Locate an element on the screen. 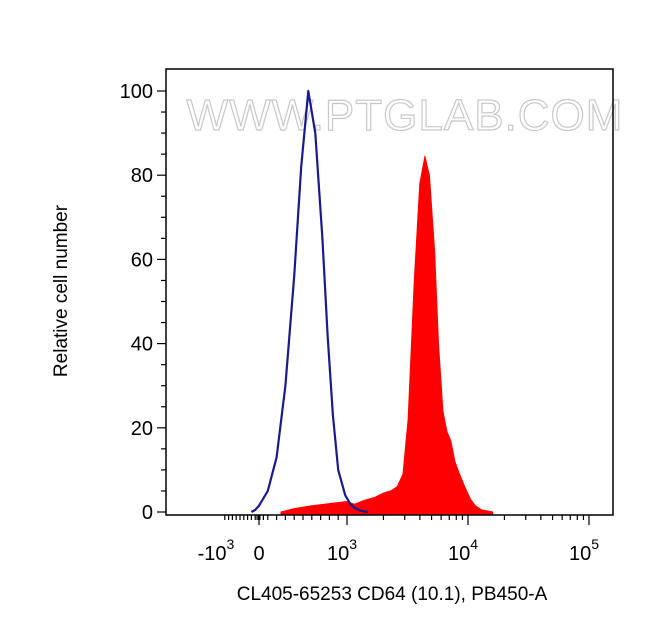 The height and width of the screenshot is (636, 650). y-tick-label: 80 is located at coordinates (142, 176).